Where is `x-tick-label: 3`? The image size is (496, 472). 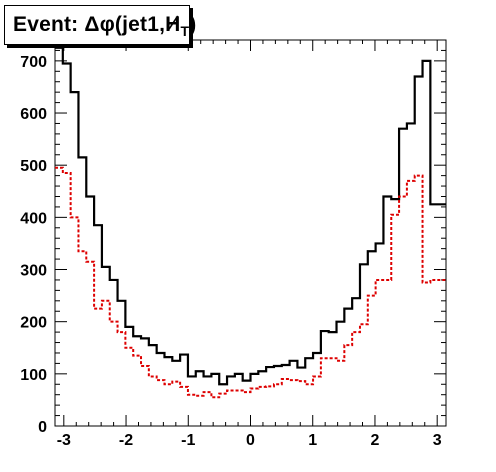
x-tick-label: 3 is located at coordinates (437, 440).